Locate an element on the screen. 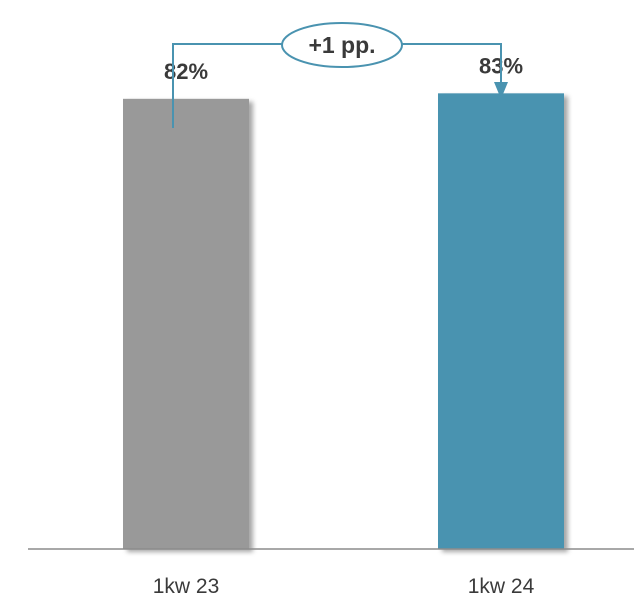 The image size is (634, 605). change-annotation: +1 pp. is located at coordinates (340, 75).